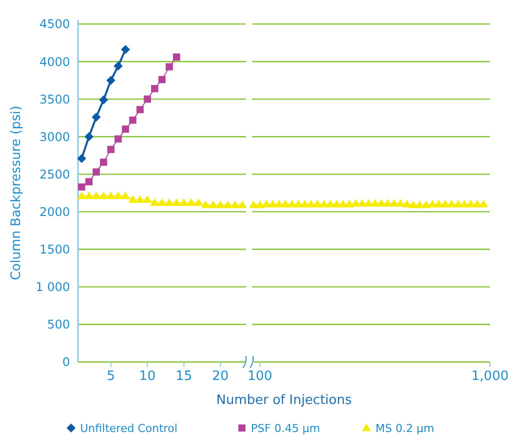 This screenshot has width=509, height=439. What do you see at coordinates (285, 428) in the screenshot?
I see `legend-label: PSF 0.45 µm` at bounding box center [285, 428].